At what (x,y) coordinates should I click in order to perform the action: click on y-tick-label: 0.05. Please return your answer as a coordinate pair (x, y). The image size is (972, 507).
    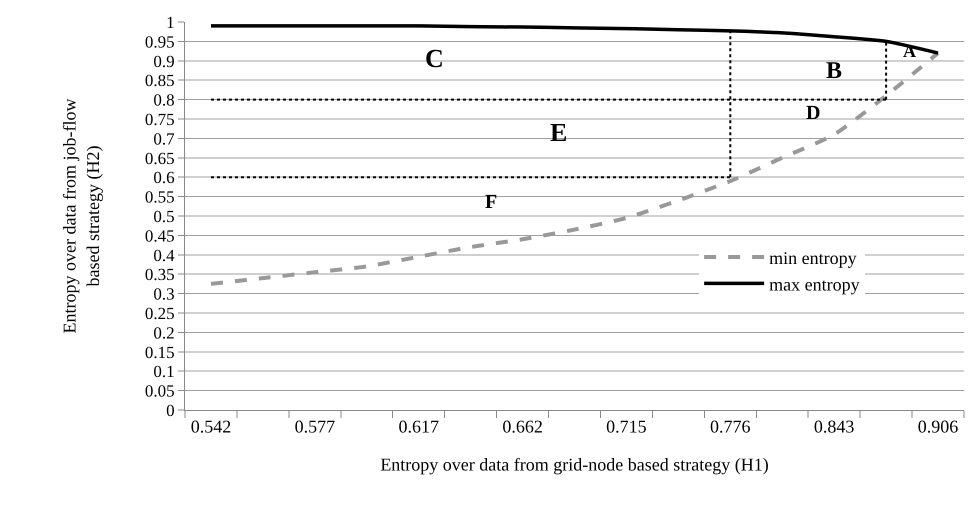
    Looking at the image, I should click on (159, 391).